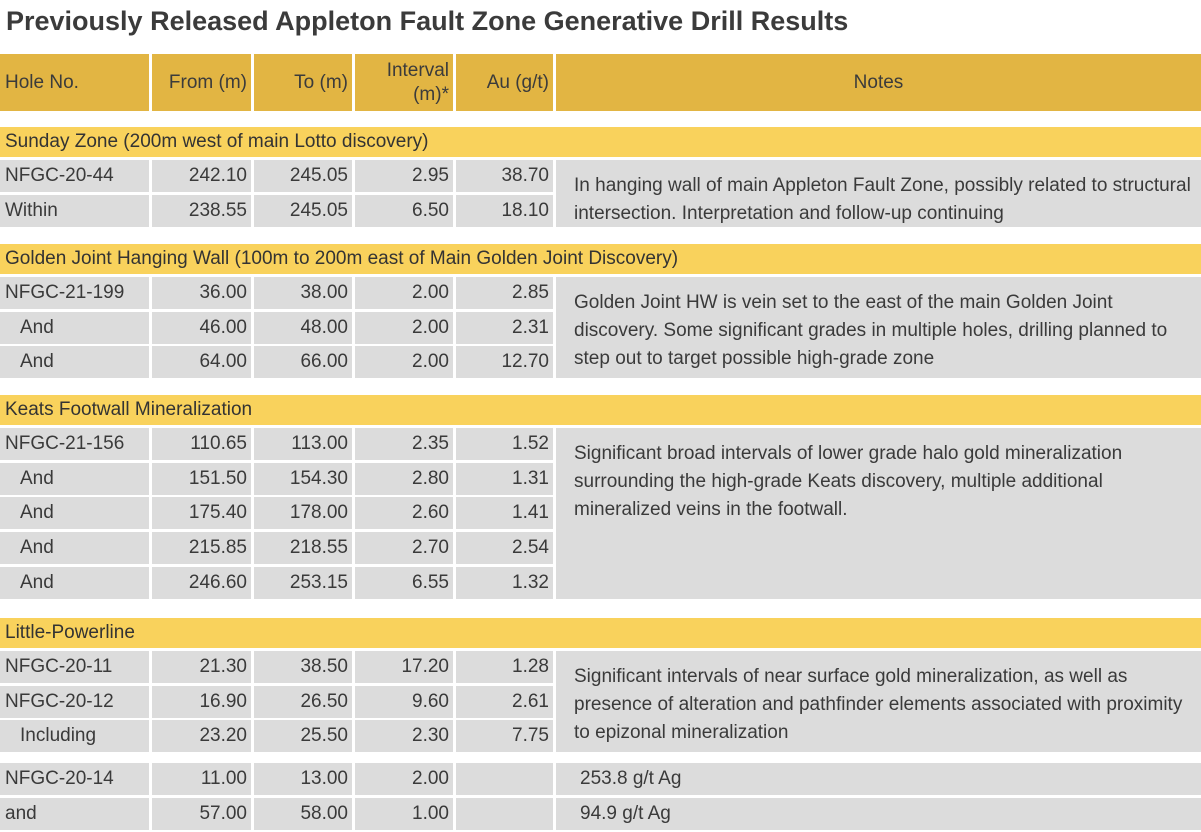 This screenshot has height=832, width=1201. I want to click on cell-to: 178.00, so click(303, 513).